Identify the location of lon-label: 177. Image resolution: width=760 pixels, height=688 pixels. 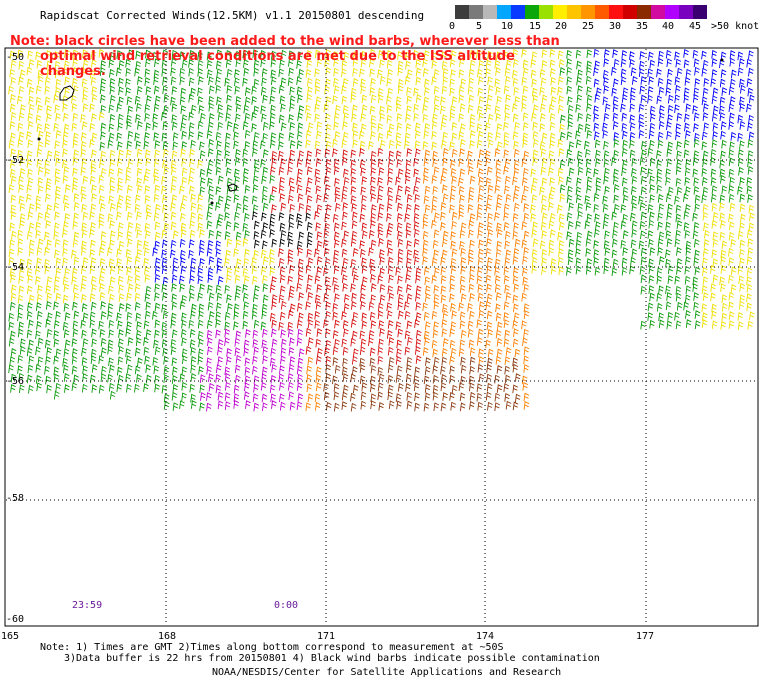
(645, 636).